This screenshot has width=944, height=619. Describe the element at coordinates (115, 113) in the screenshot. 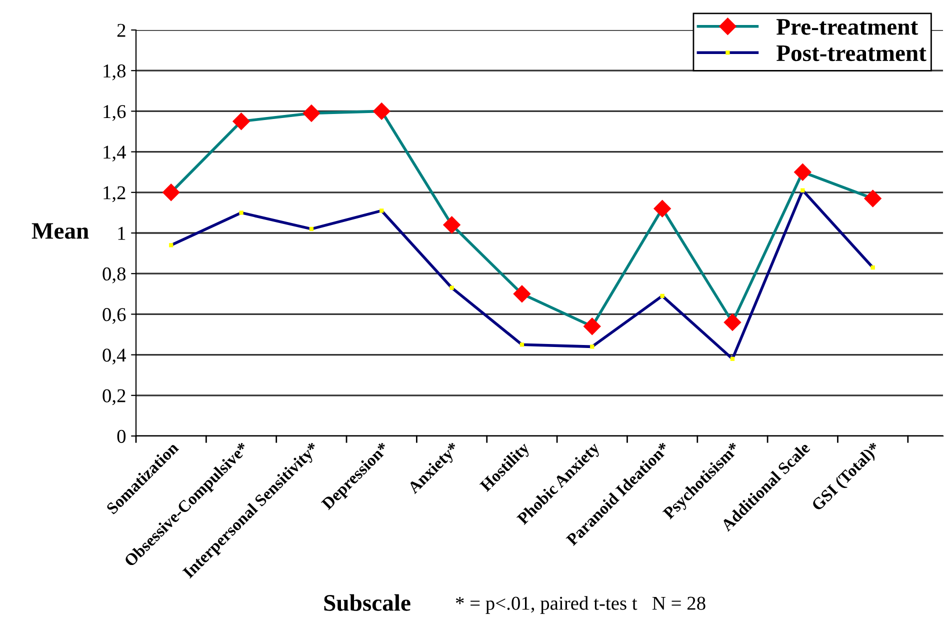

I see `y-tick-label: 1,6` at that location.